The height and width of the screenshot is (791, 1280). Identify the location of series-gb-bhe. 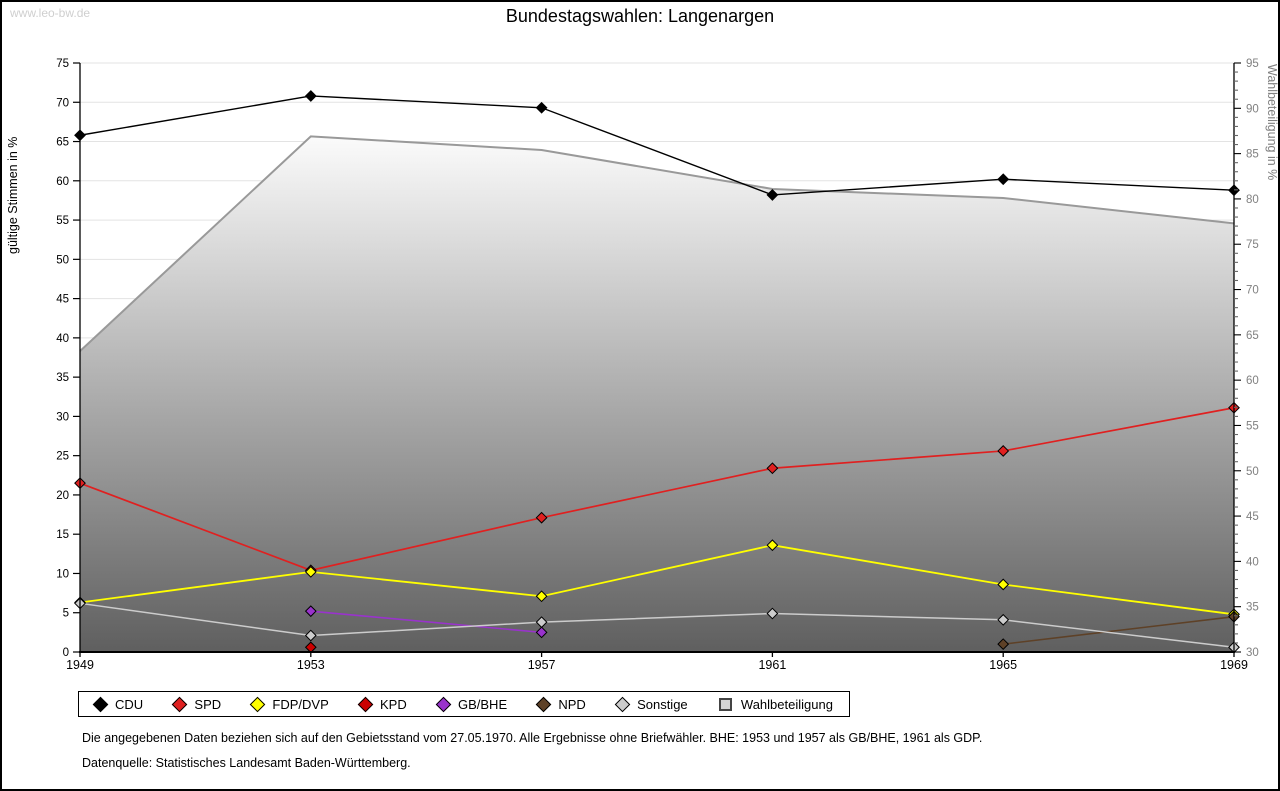
(426, 622).